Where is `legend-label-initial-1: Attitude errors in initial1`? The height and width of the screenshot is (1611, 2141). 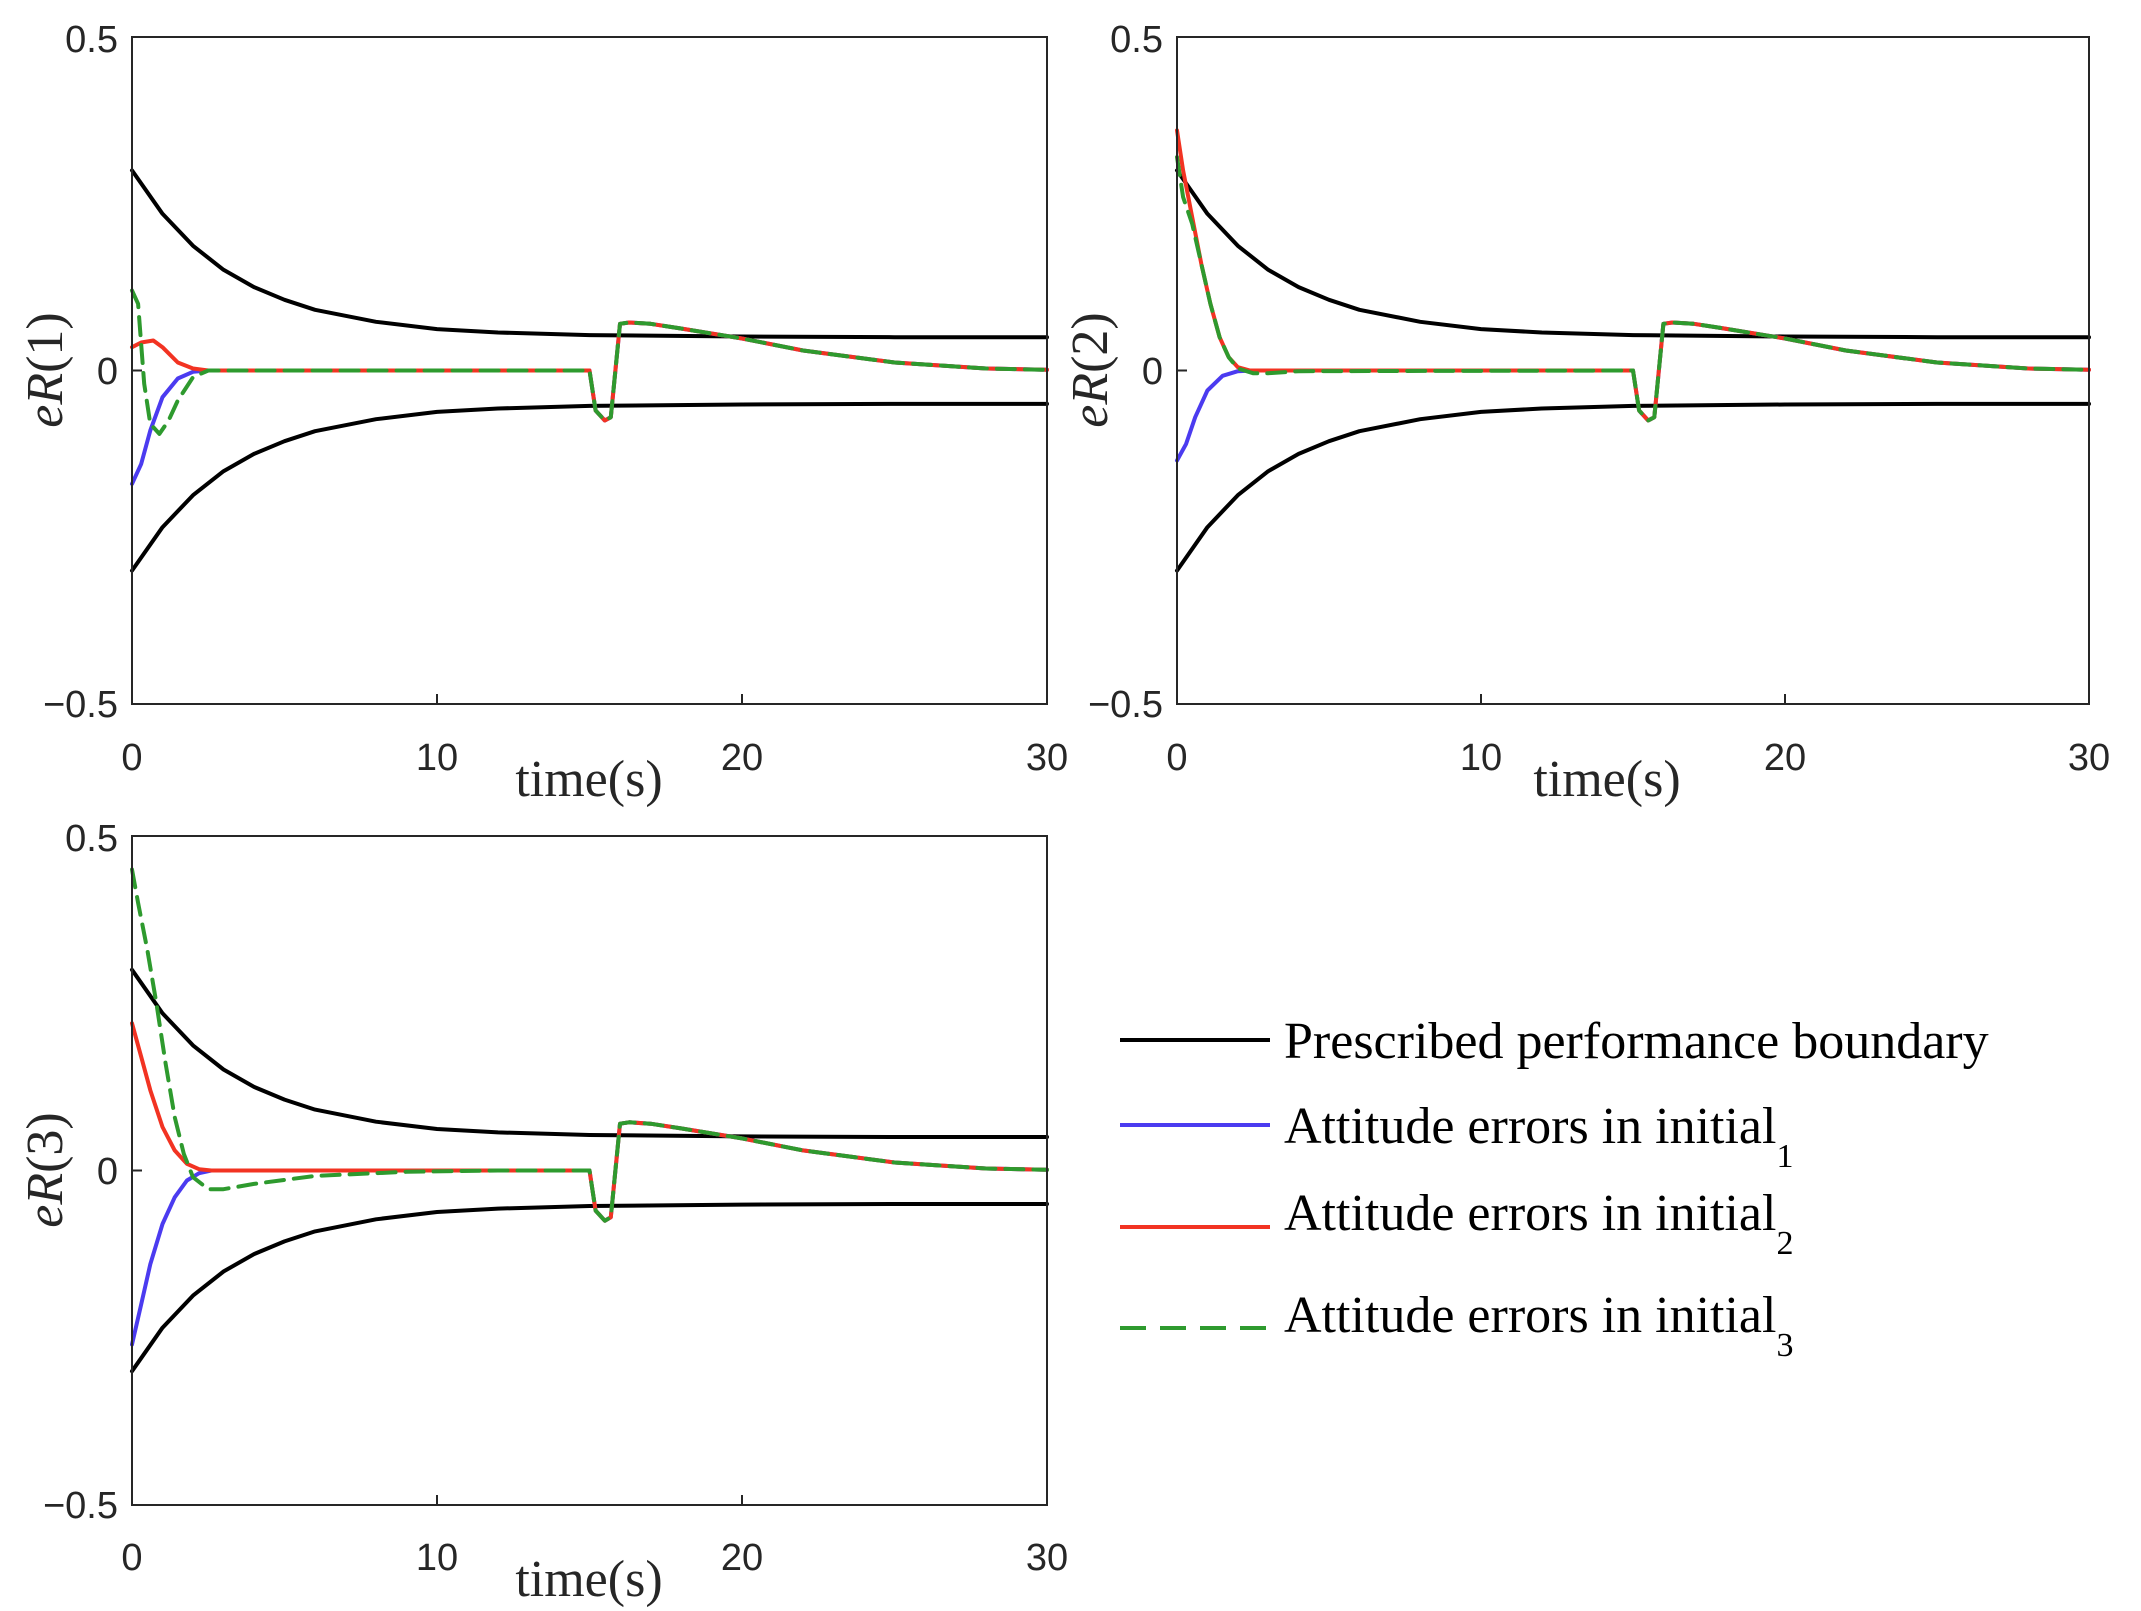
legend-label-initial-1: Attitude errors in initial1 is located at coordinates (1538, 1136).